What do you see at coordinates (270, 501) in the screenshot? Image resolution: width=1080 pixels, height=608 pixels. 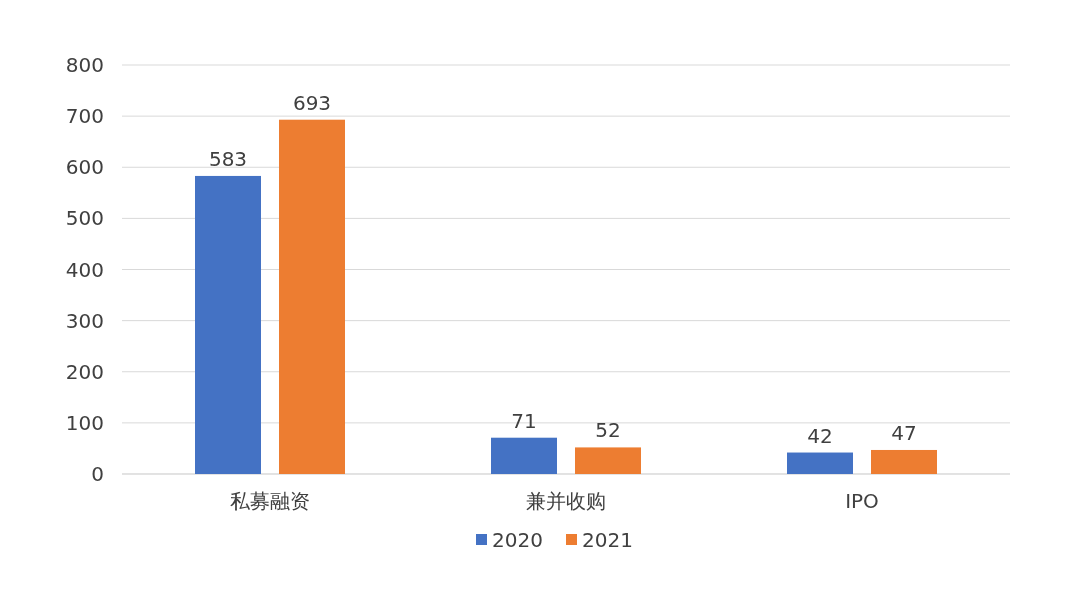 I see `x-tick-label: 私募融资` at bounding box center [270, 501].